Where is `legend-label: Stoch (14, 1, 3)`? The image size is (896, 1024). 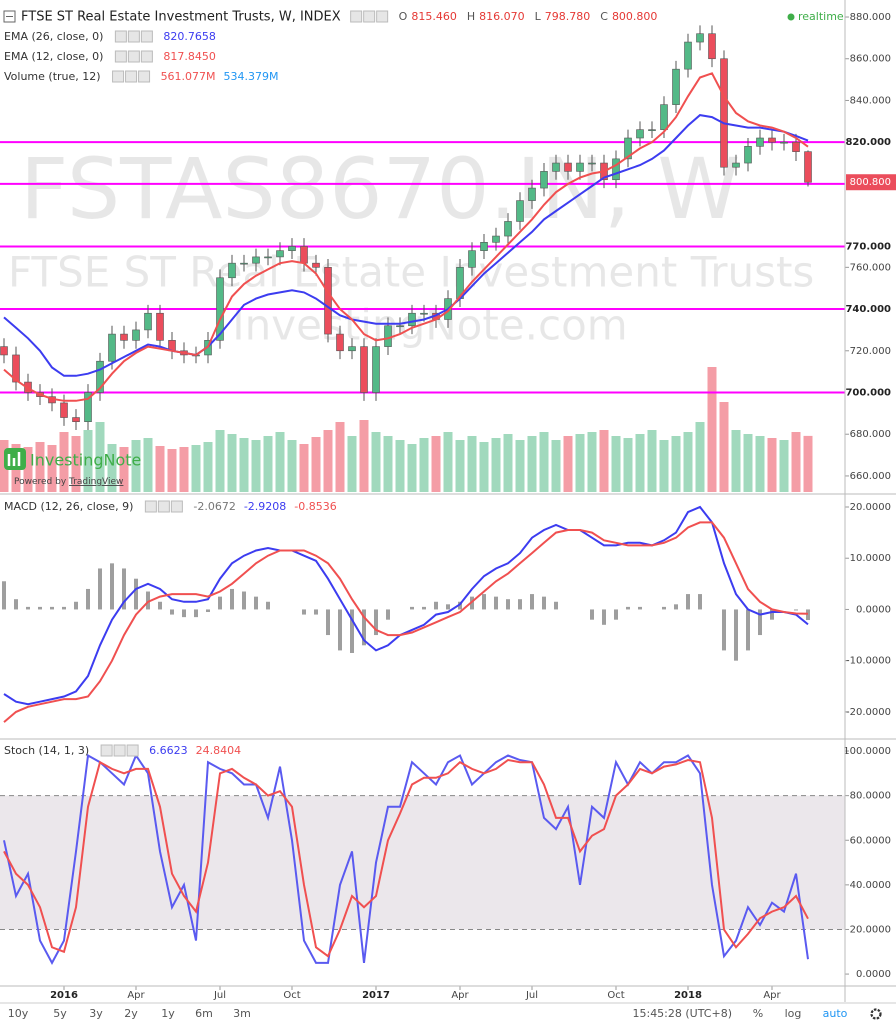 legend-label: Stoch (14, 1, 3) is located at coordinates (46, 750).